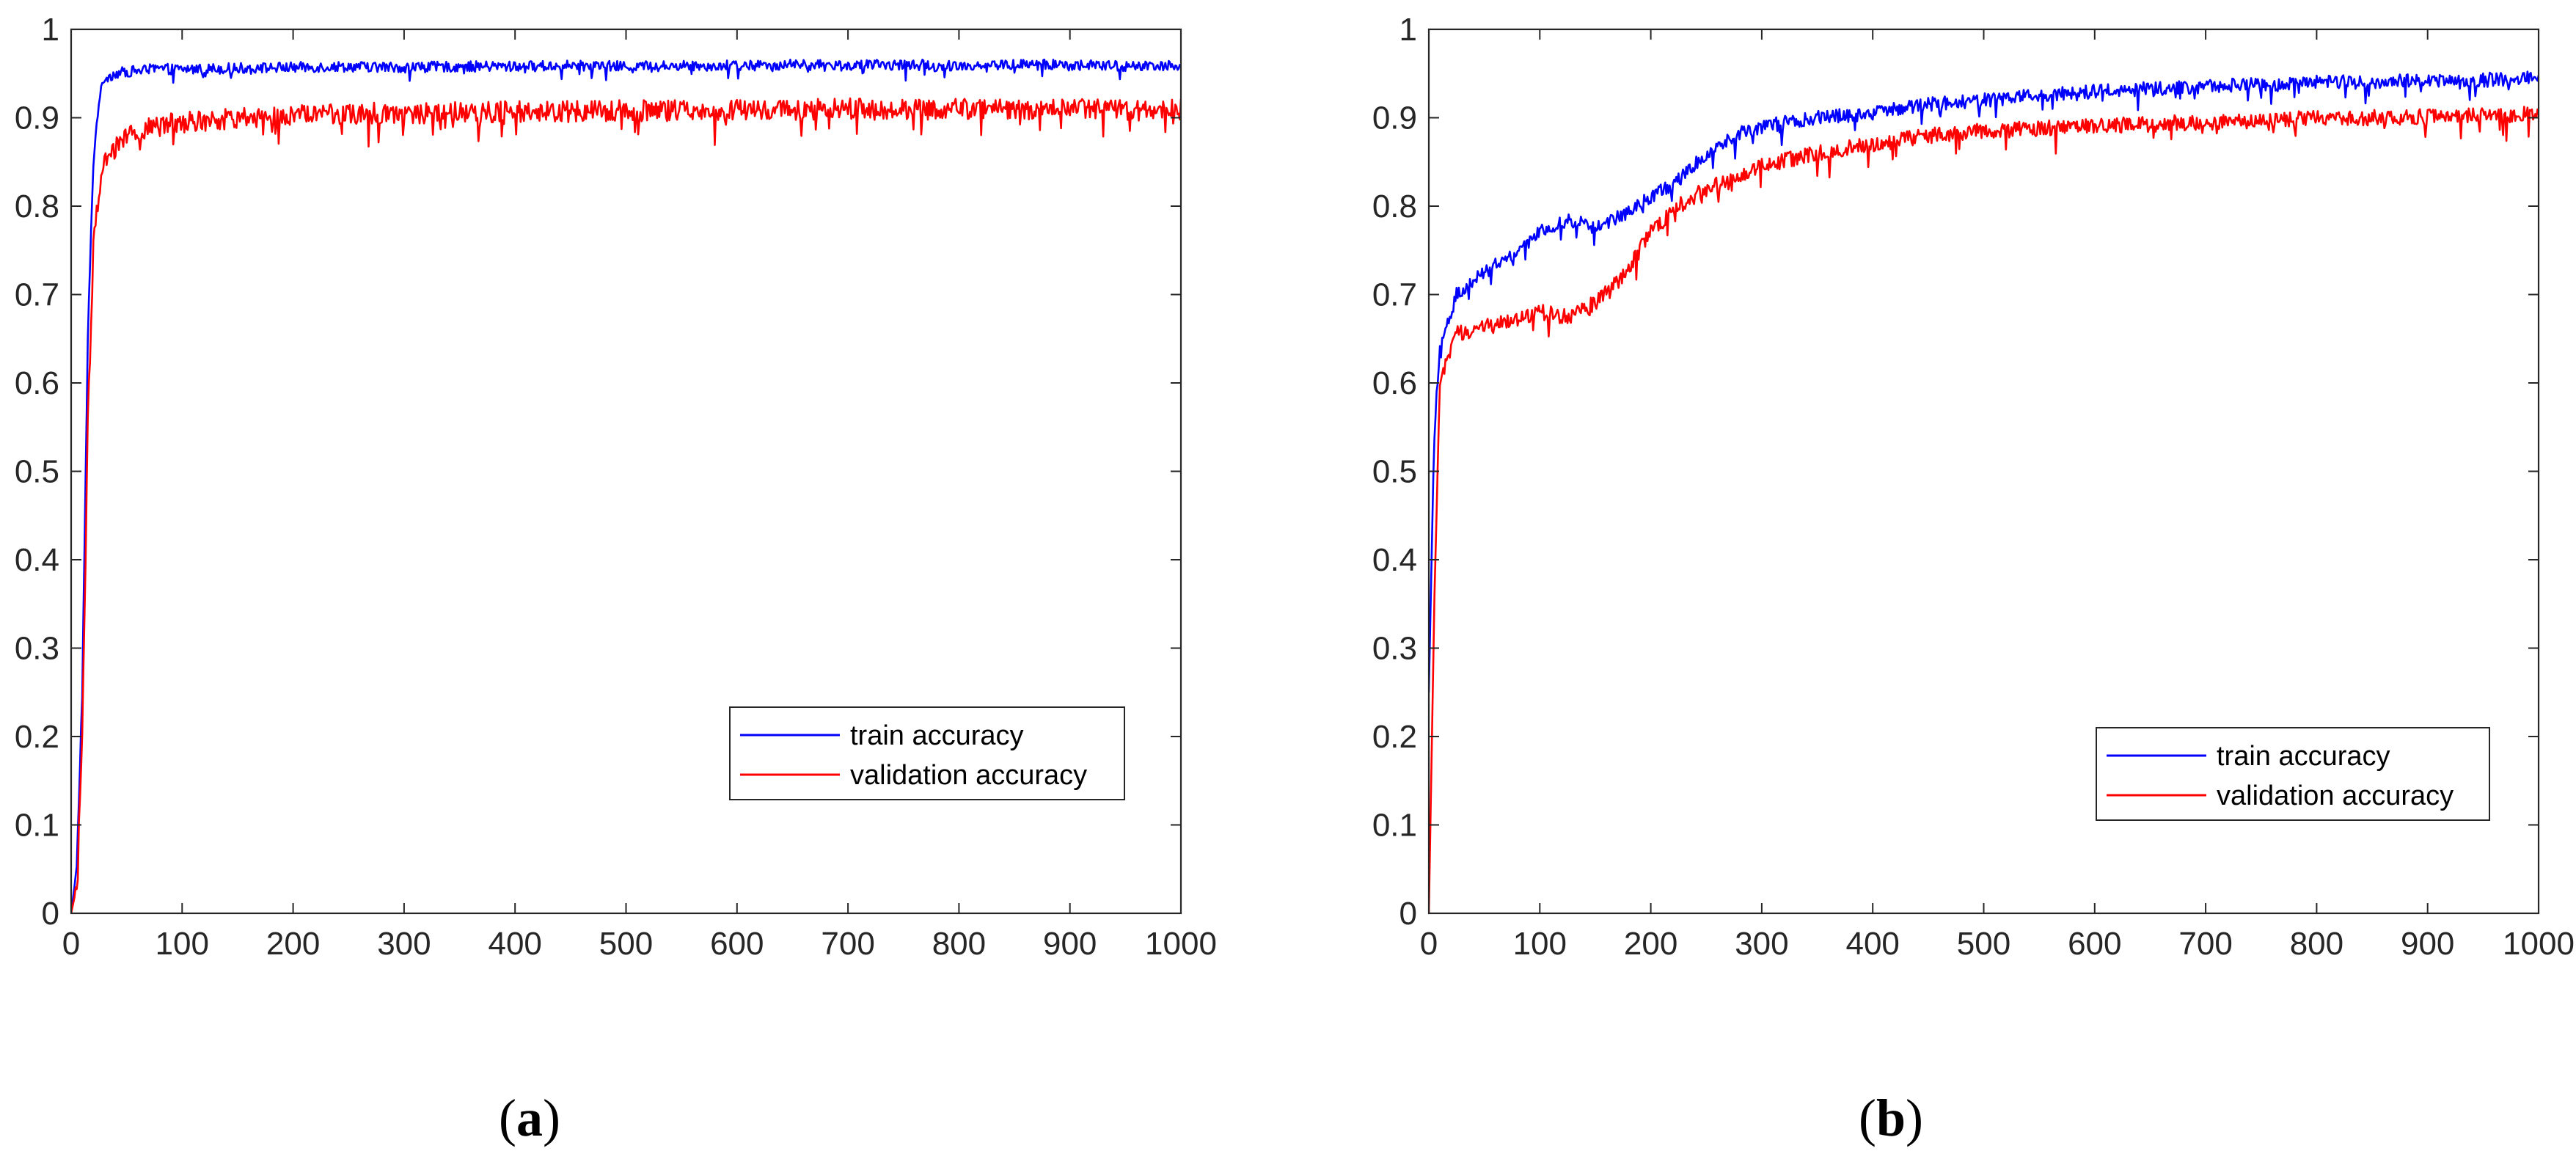 This screenshot has width=2576, height=1162. I want to click on caption-letter: a, so click(529, 1118).